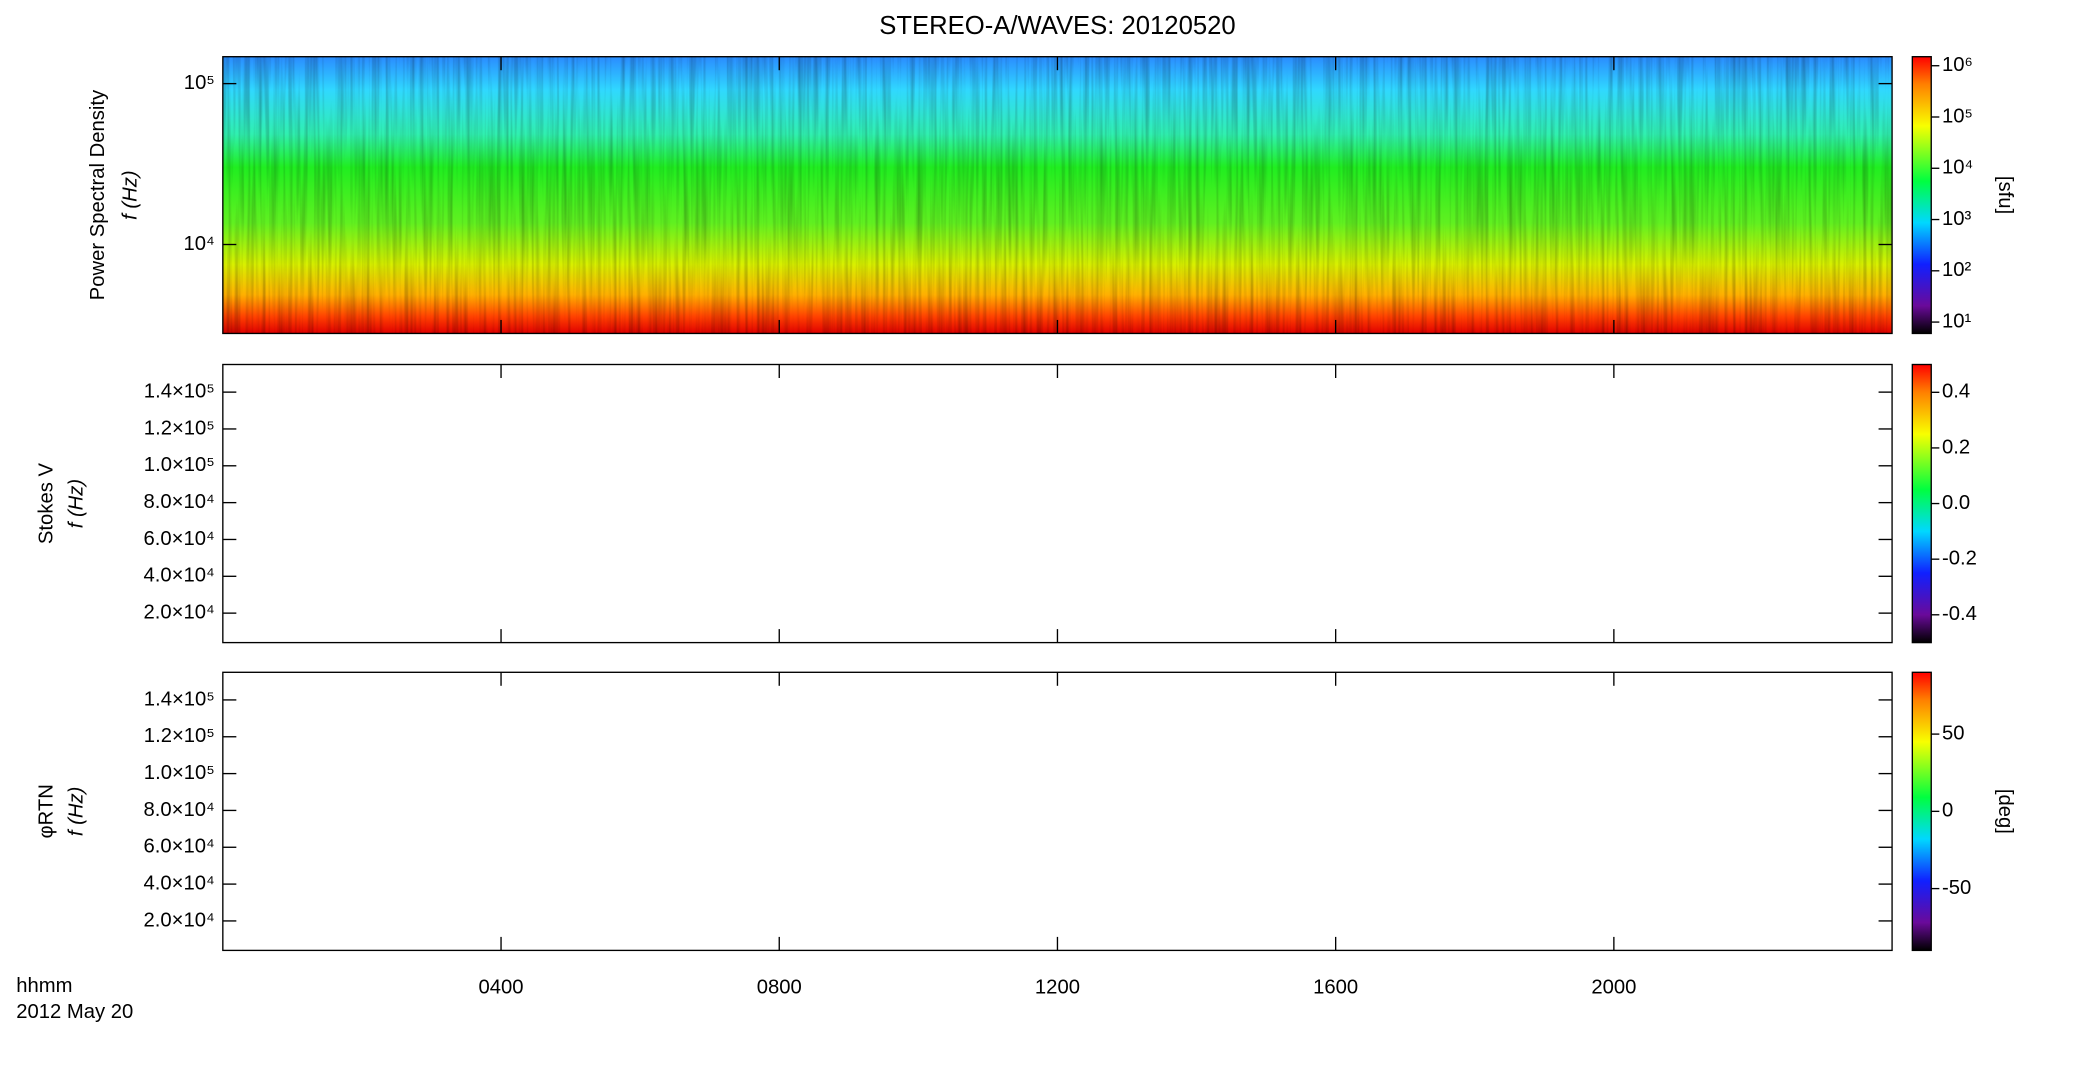  Describe the element at coordinates (1947, 811) in the screenshot. I see `colorbar-tick-label: 0` at that location.